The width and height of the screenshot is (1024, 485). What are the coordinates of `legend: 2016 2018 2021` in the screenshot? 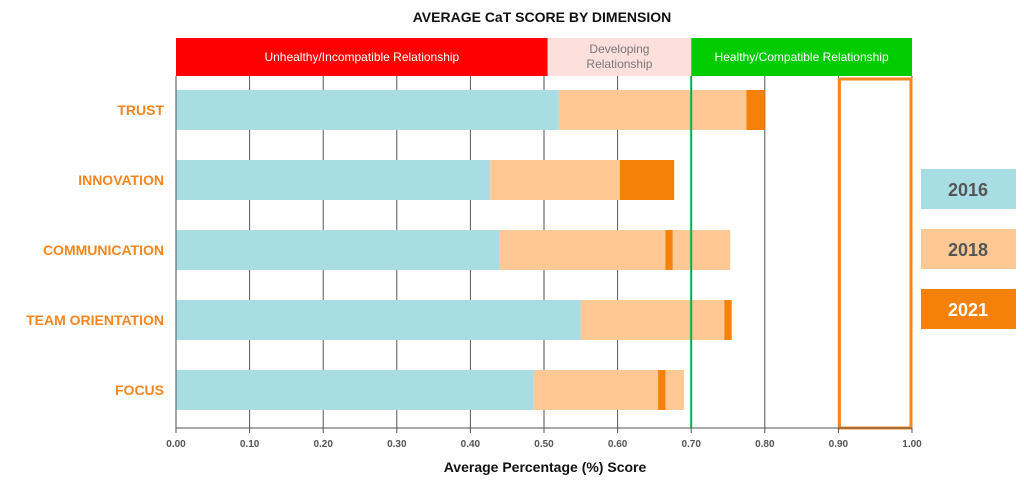 It's located at (968, 249).